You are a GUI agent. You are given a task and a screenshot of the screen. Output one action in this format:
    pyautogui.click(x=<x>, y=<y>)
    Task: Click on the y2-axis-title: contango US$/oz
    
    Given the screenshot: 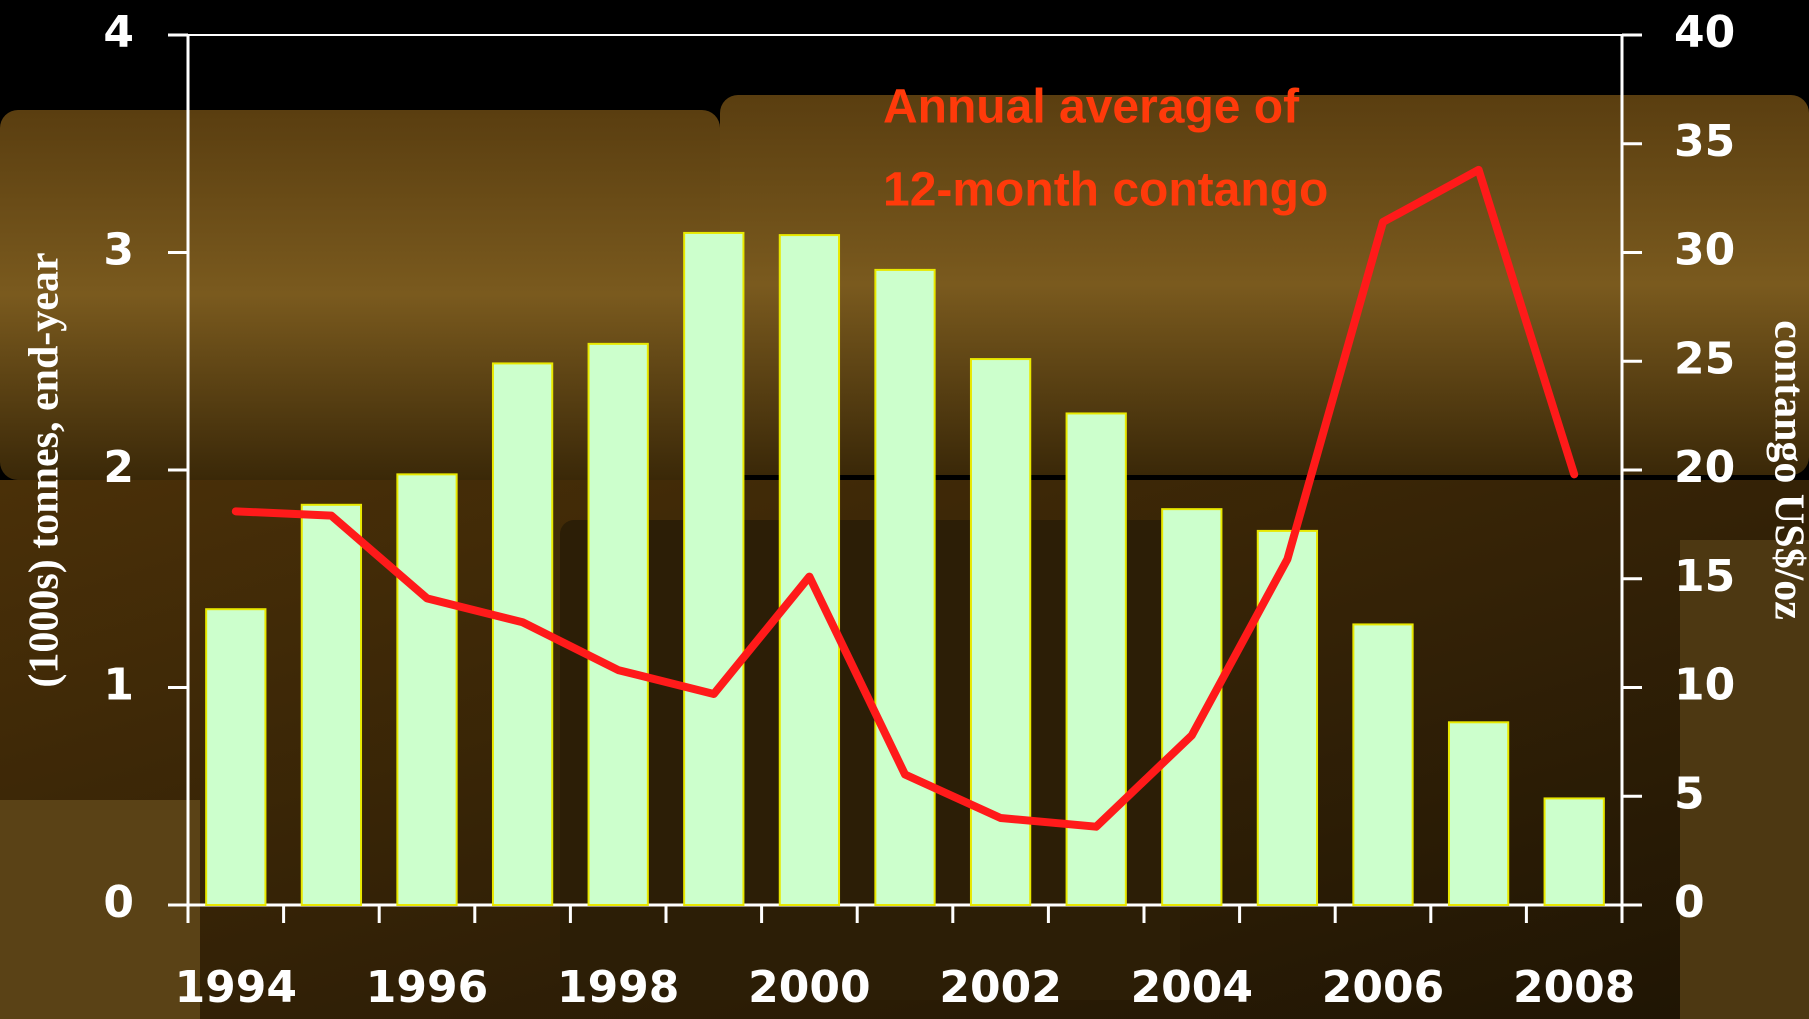 What is the action you would take?
    pyautogui.click(x=1787, y=470)
    